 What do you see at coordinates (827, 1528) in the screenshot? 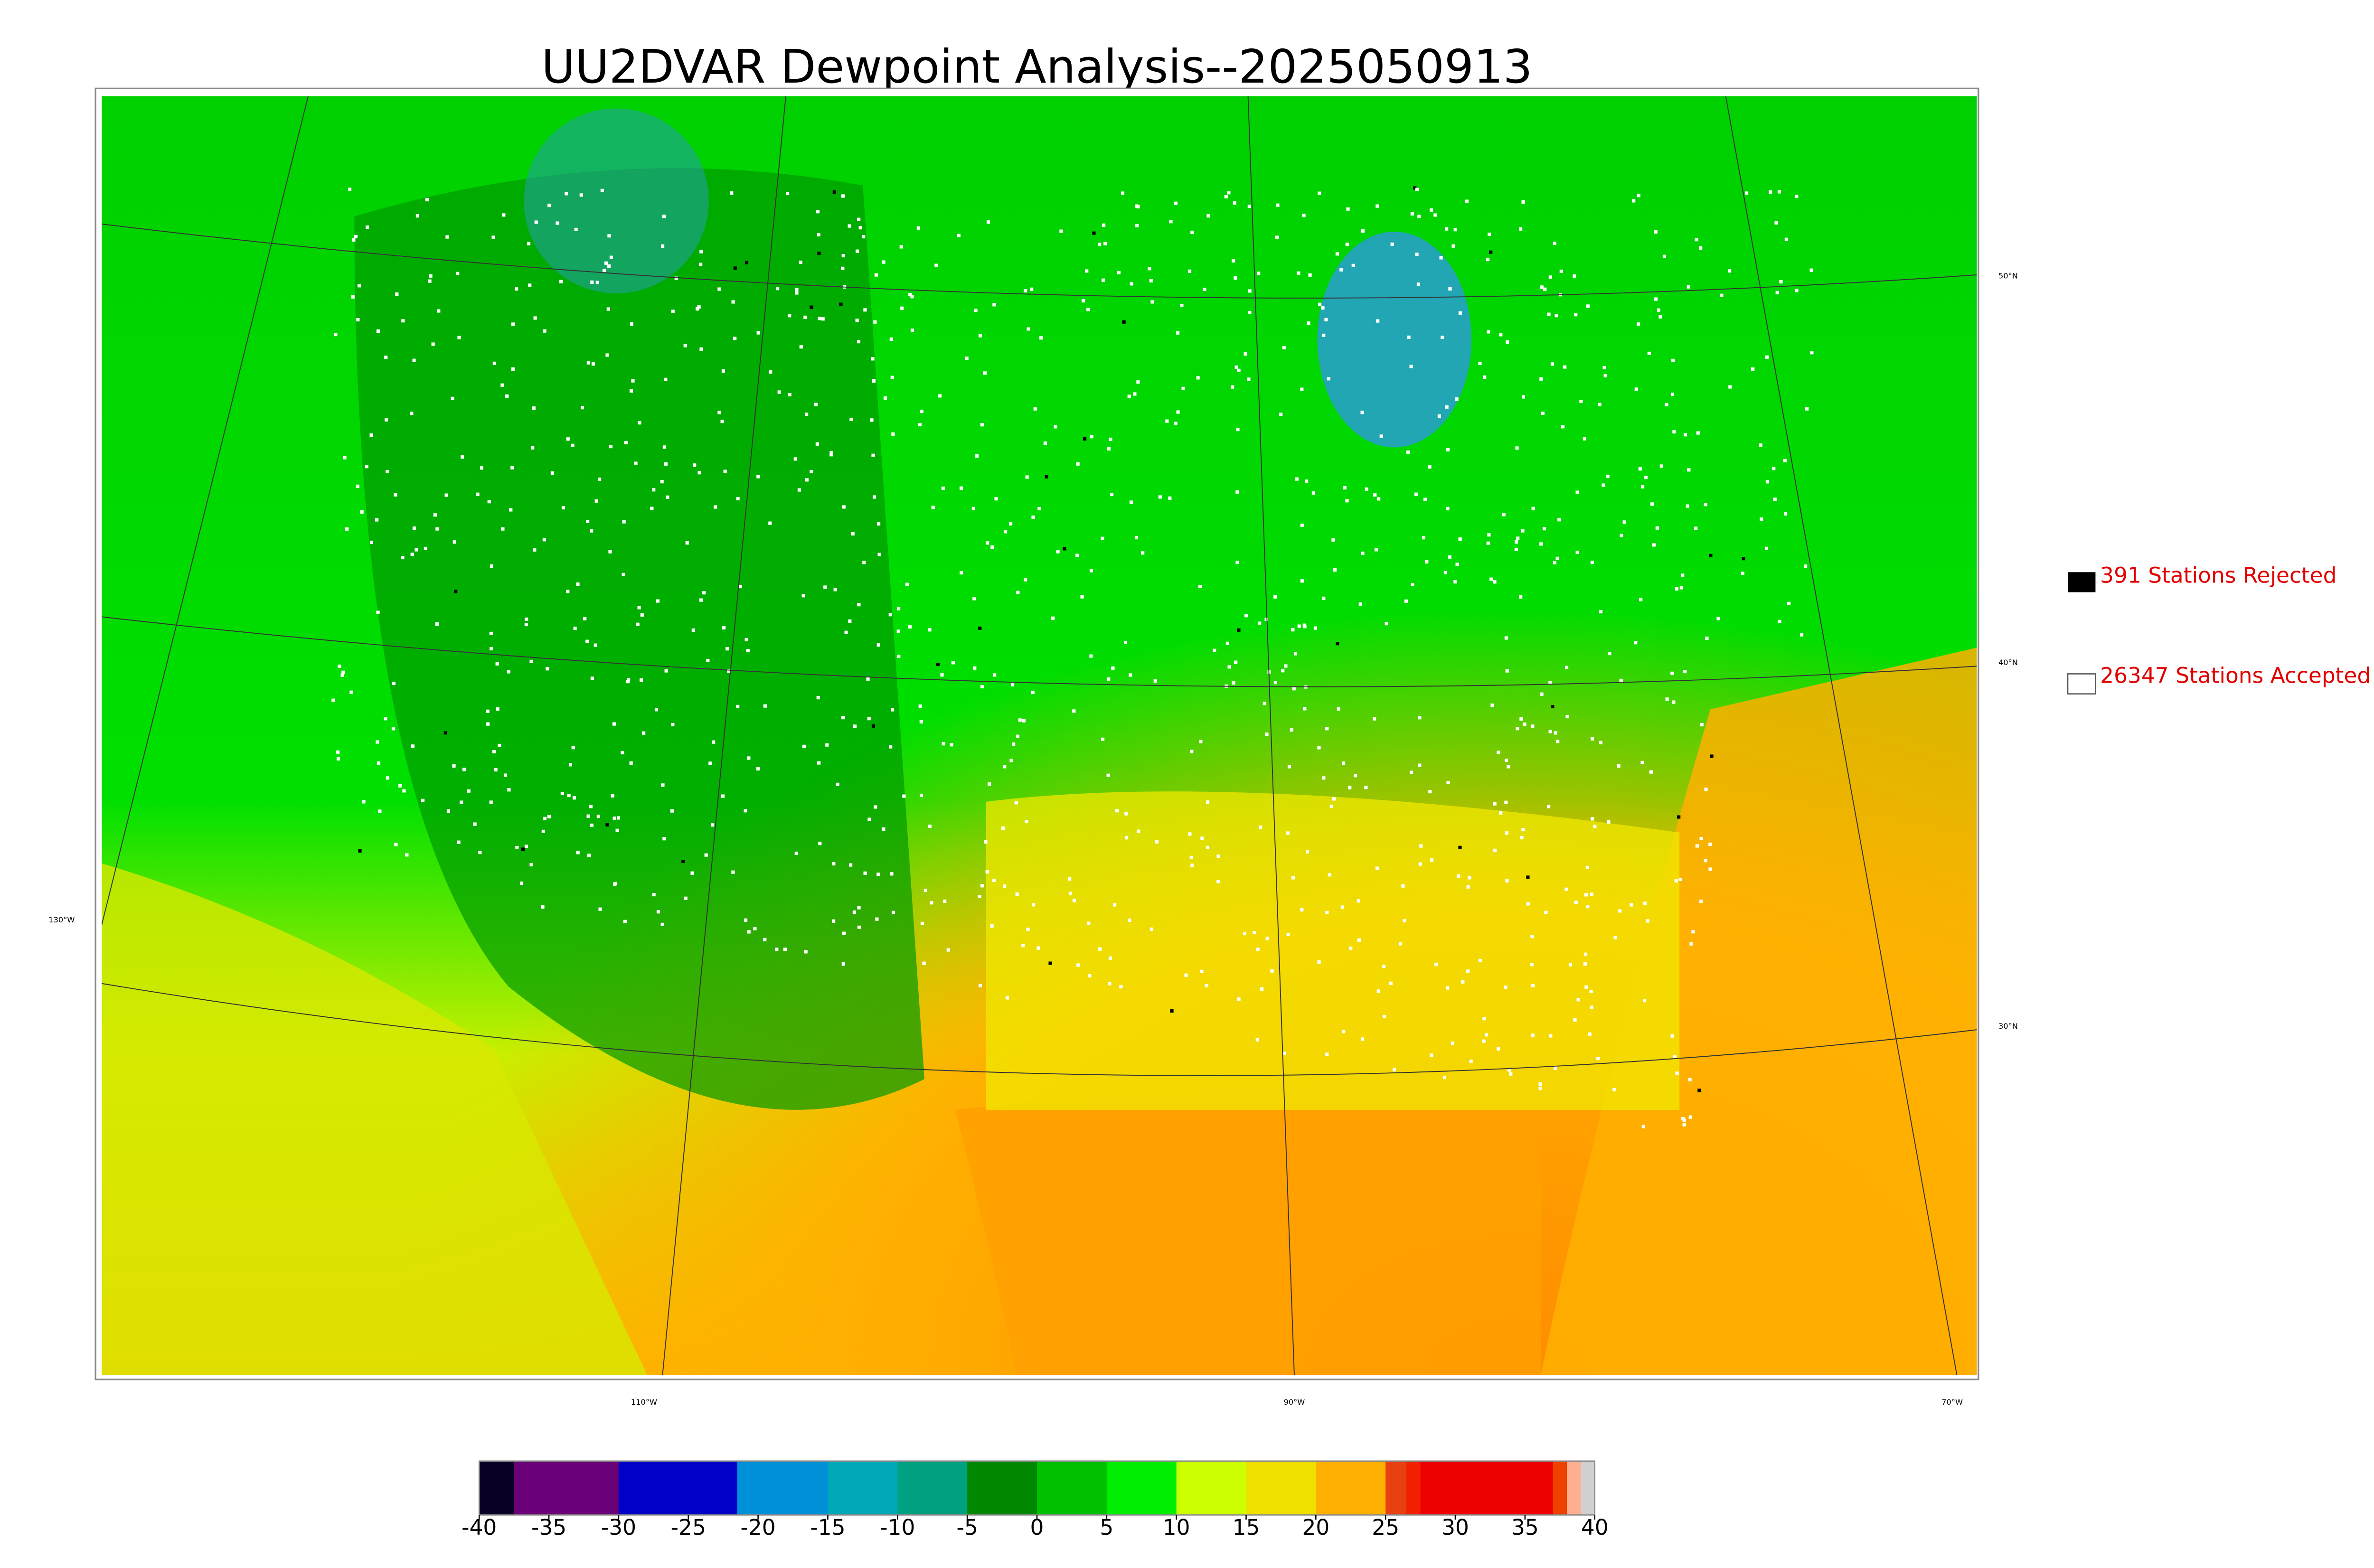
I see `colorbar-tick-label: -15` at bounding box center [827, 1528].